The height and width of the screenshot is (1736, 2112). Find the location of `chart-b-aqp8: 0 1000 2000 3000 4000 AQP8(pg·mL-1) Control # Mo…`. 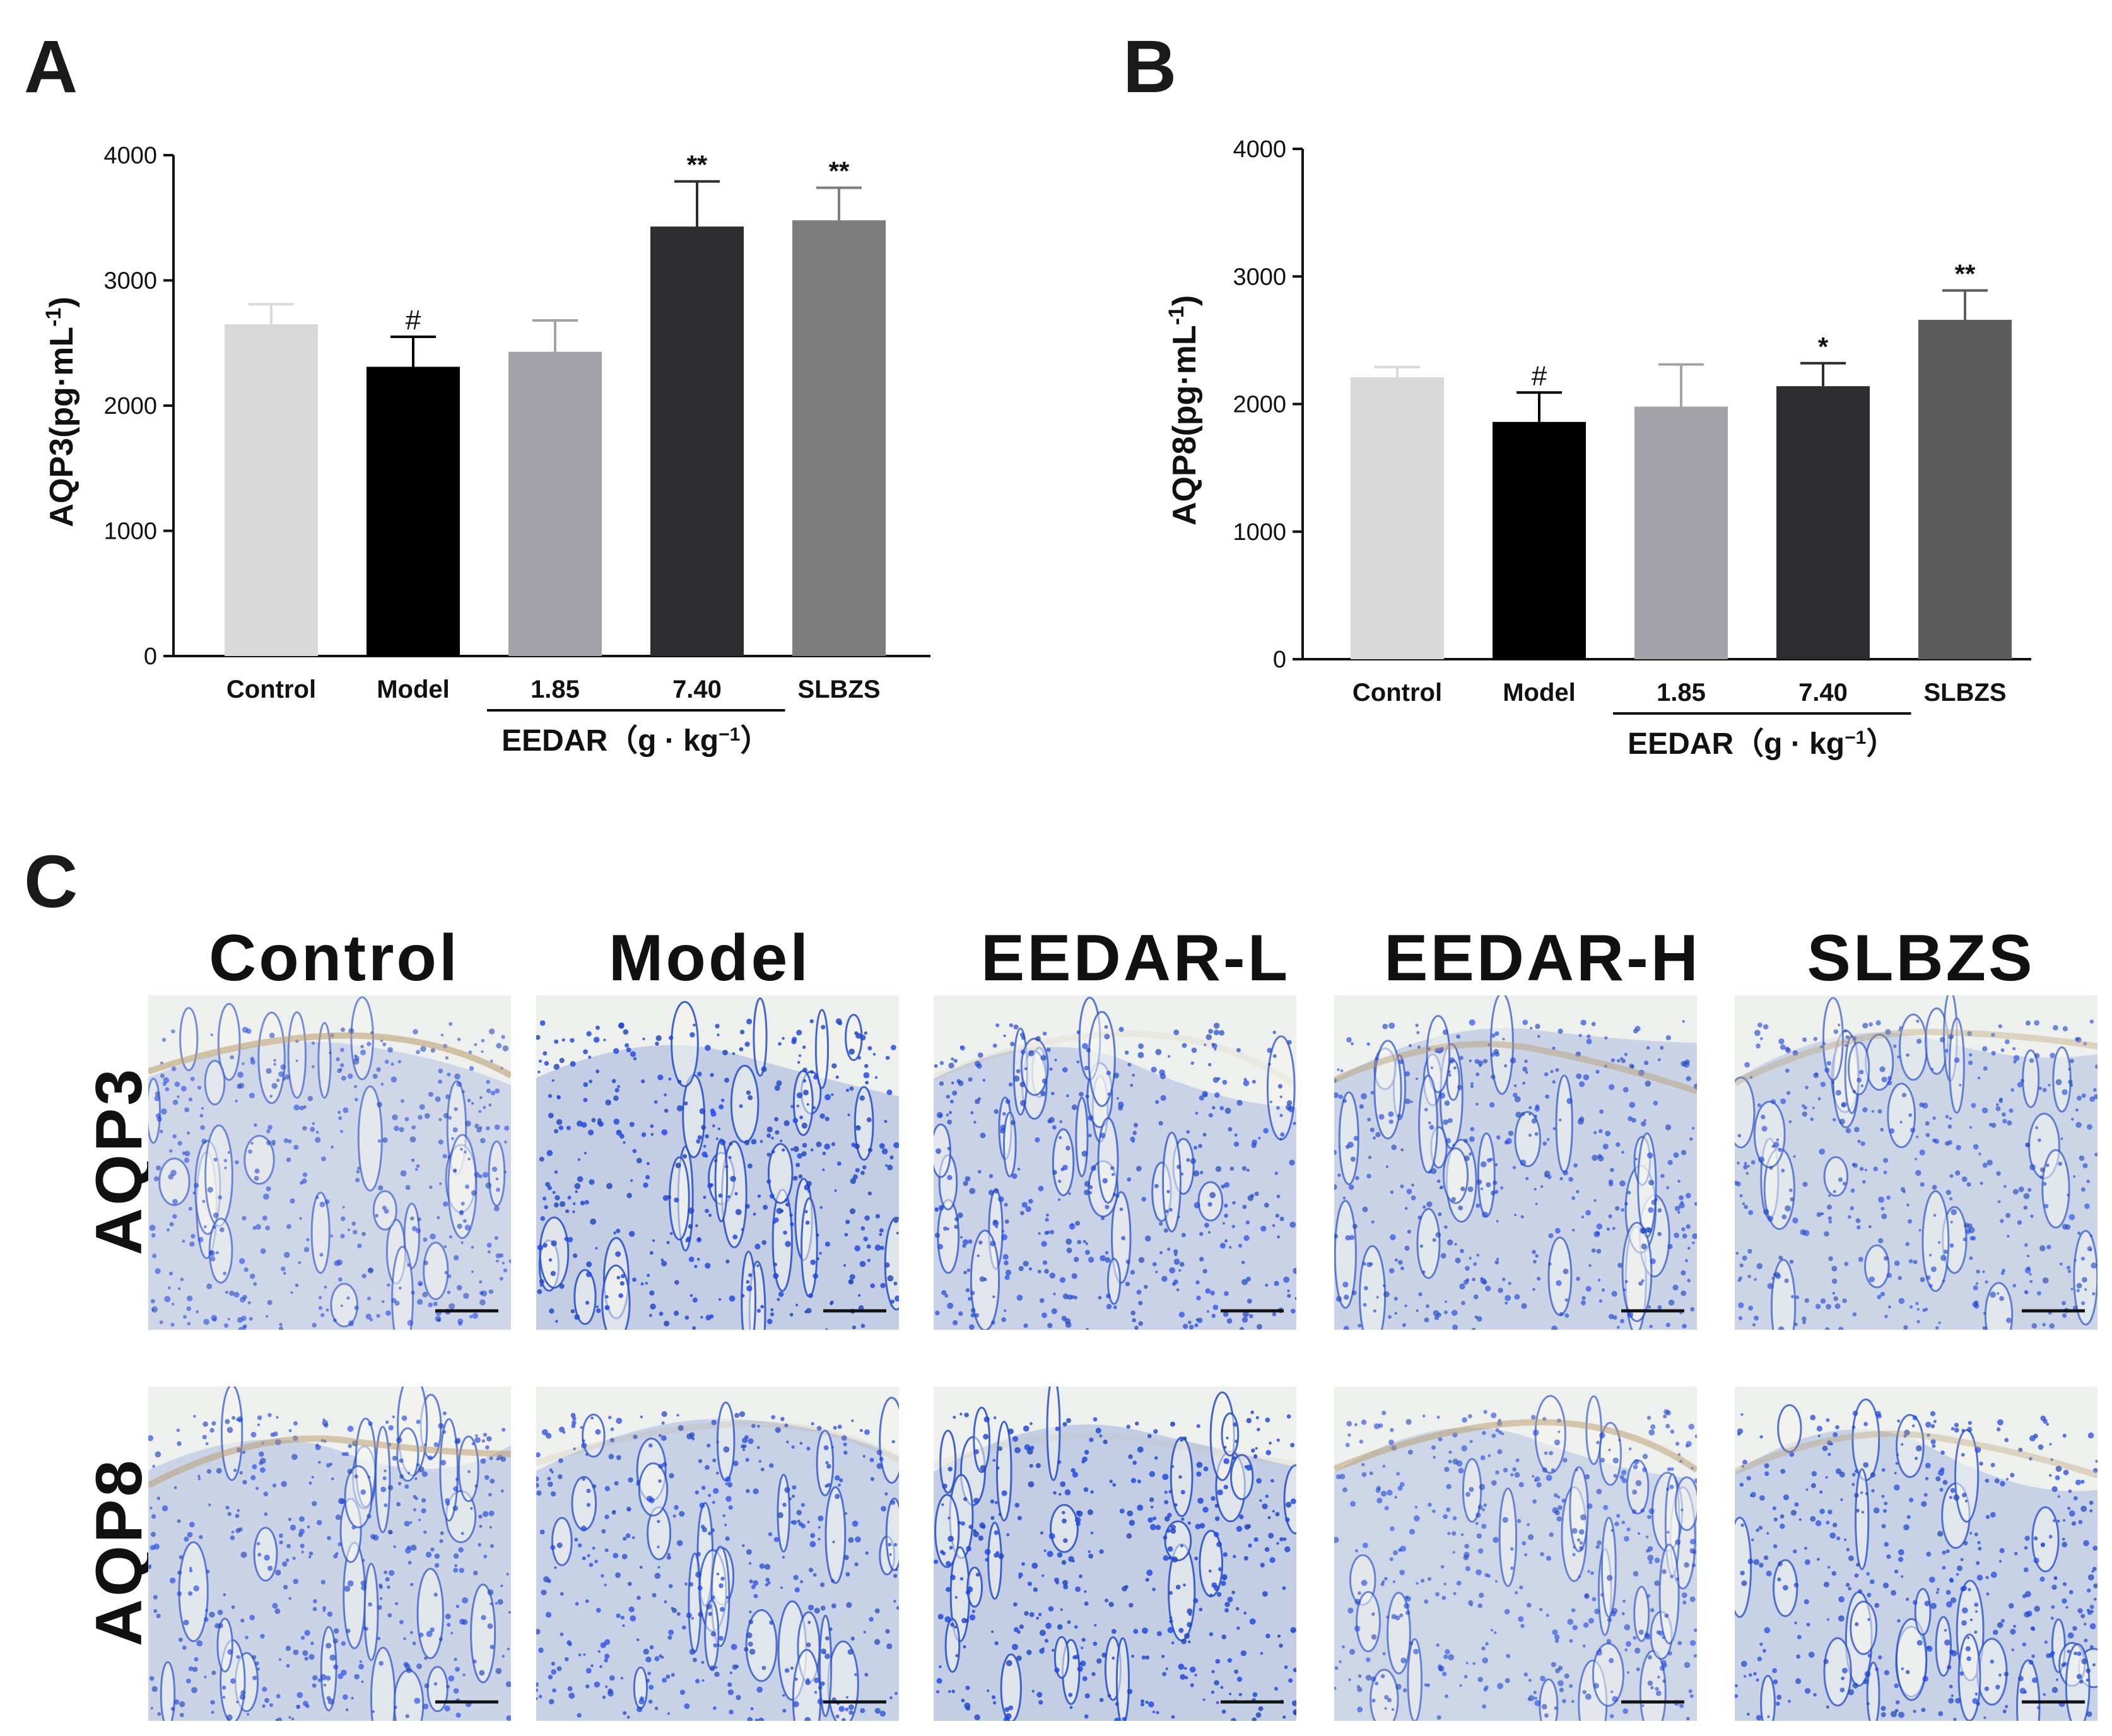

chart-b-aqp8: 0 1000 2000 3000 4000 AQP8(pg·mL-1) Control # Mo… is located at coordinates (1598, 448).